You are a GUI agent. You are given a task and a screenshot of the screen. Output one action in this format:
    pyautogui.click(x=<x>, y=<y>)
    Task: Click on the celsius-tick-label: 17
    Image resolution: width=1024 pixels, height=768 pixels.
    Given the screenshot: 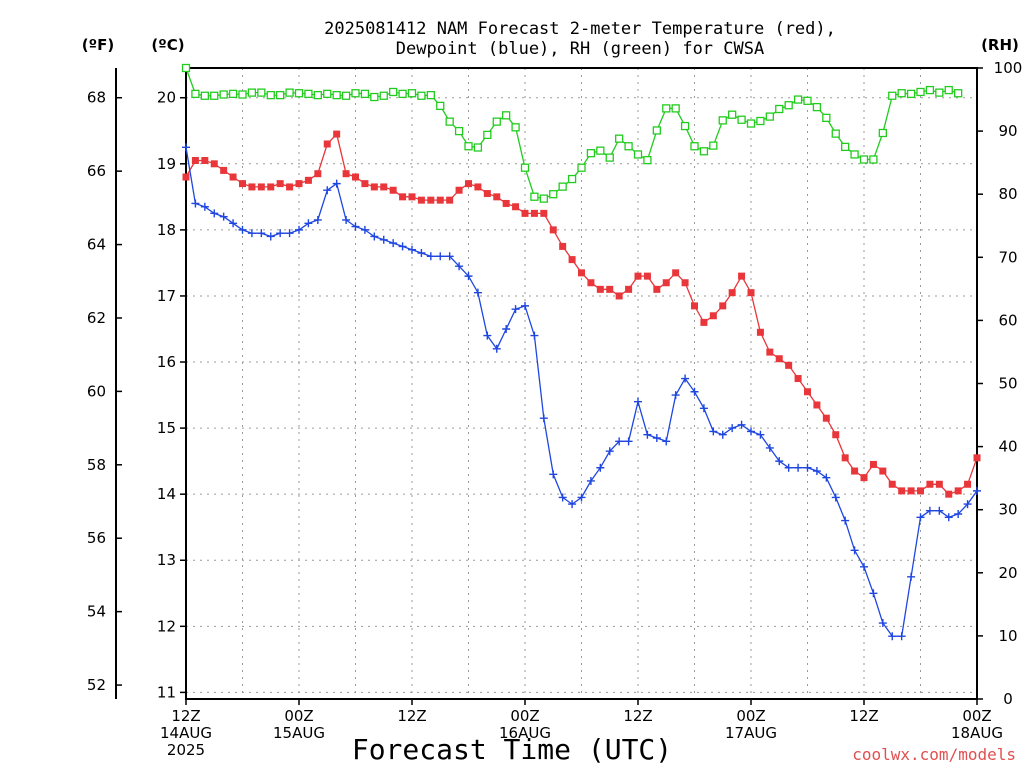 What is the action you would take?
    pyautogui.click(x=166, y=296)
    